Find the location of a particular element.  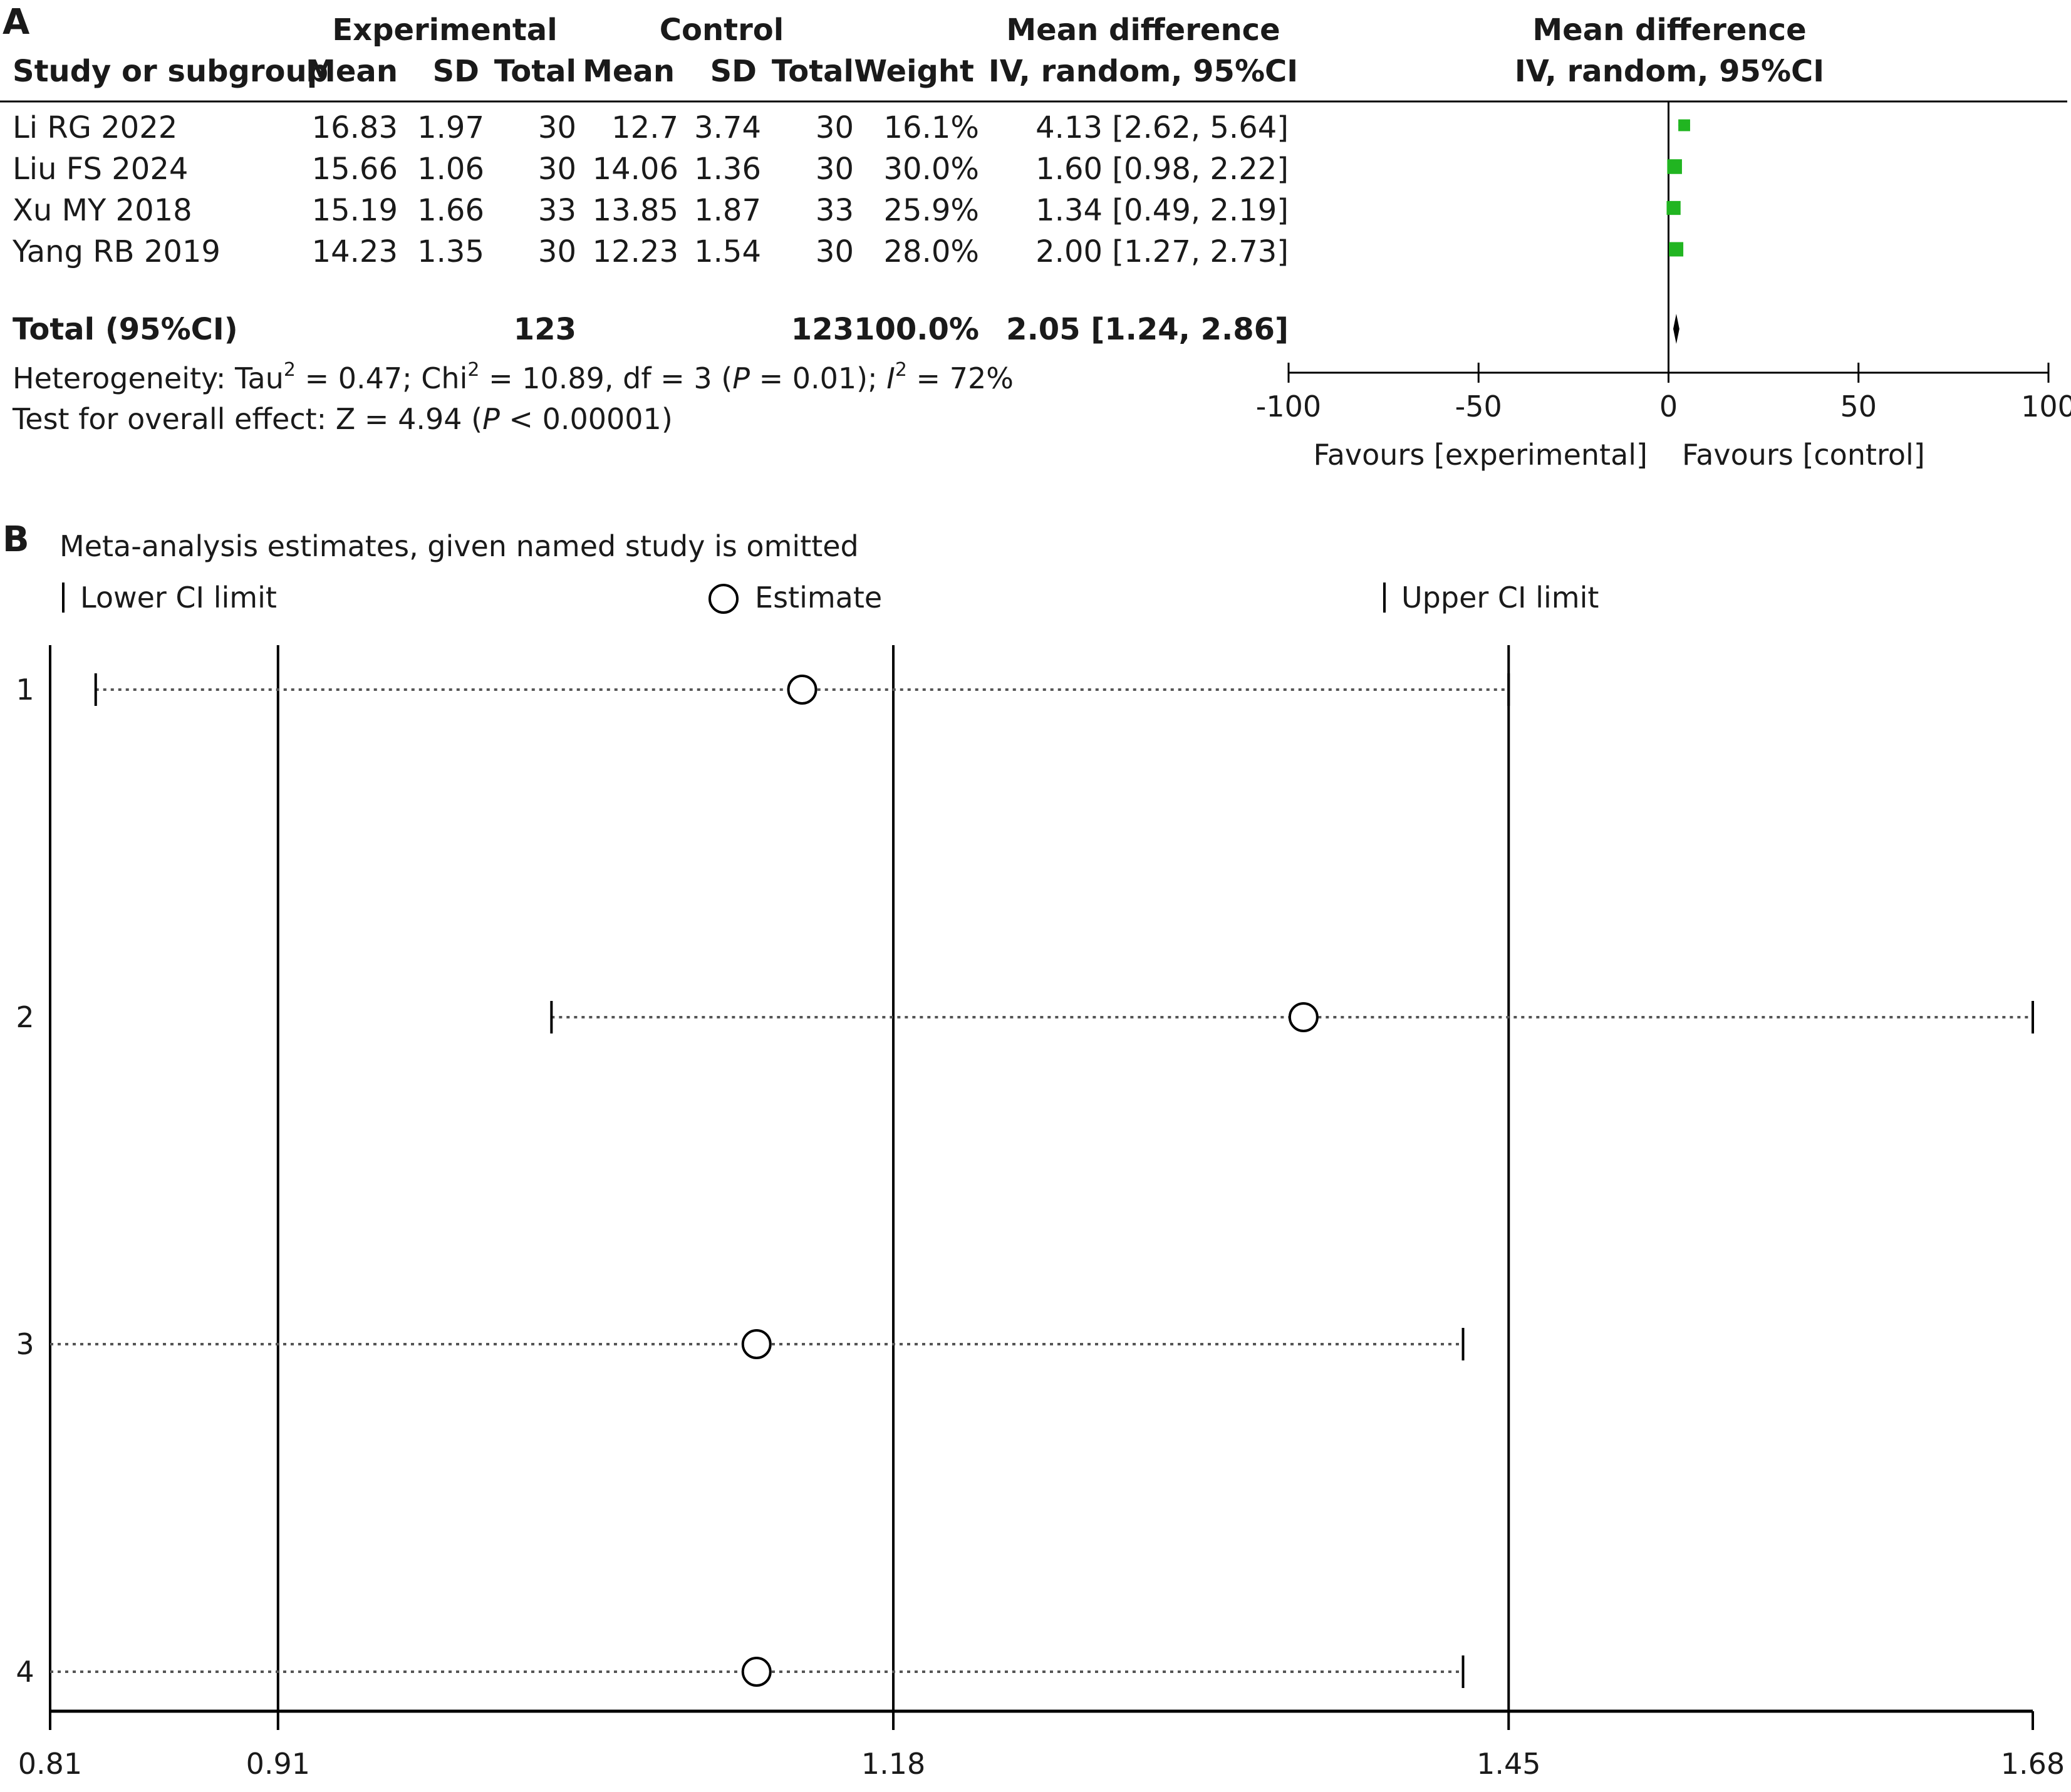

col-weight: Weight is located at coordinates (914, 71).